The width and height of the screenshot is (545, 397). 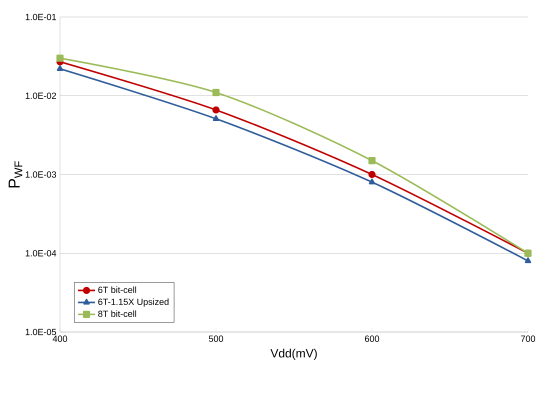 What do you see at coordinates (41, 253) in the screenshot?
I see `y-tick-label: 1.0E-04` at bounding box center [41, 253].